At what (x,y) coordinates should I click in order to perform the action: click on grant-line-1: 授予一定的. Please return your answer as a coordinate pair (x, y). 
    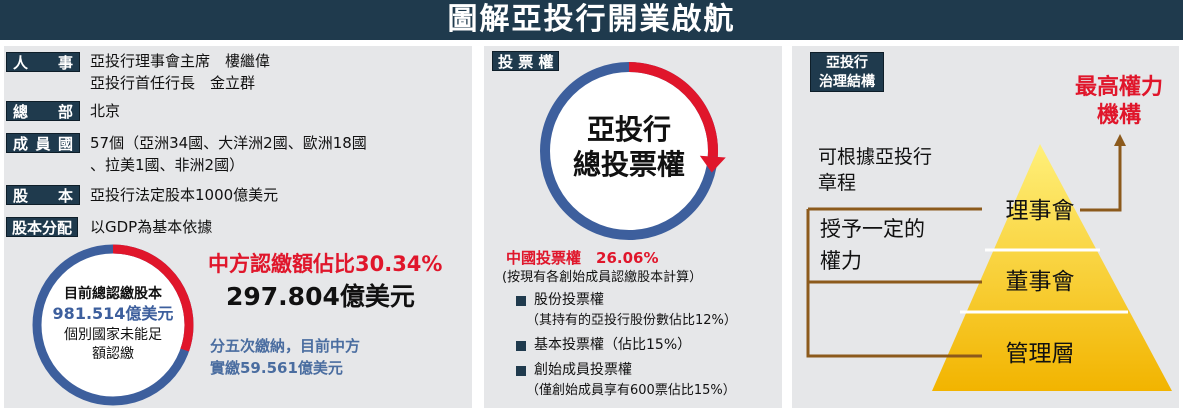
    Looking at the image, I should click on (872, 229).